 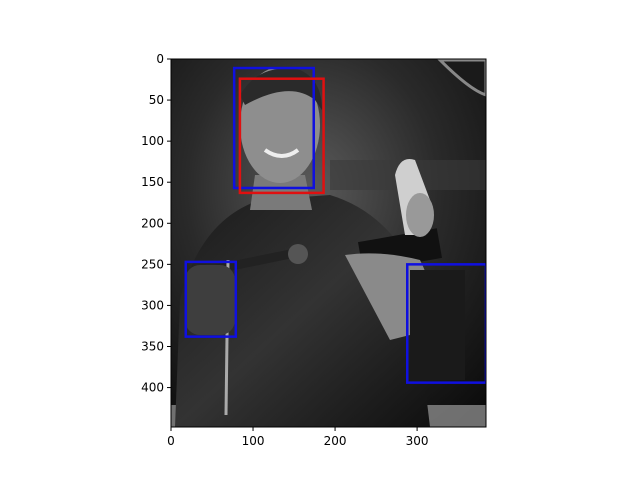 I want to click on y-axis: 0 50 100 150 200 250 300 350 400, so click(x=156, y=223).